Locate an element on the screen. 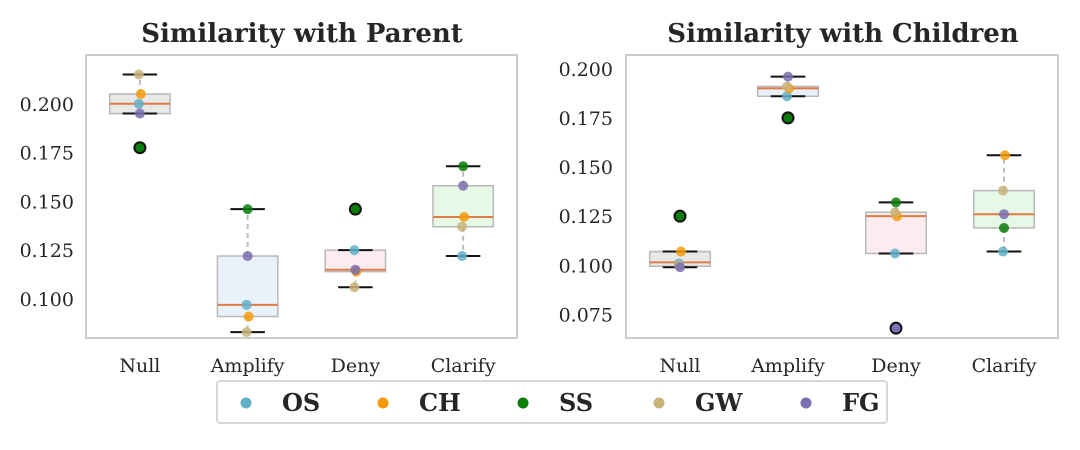  legend-marker-os is located at coordinates (246, 403).